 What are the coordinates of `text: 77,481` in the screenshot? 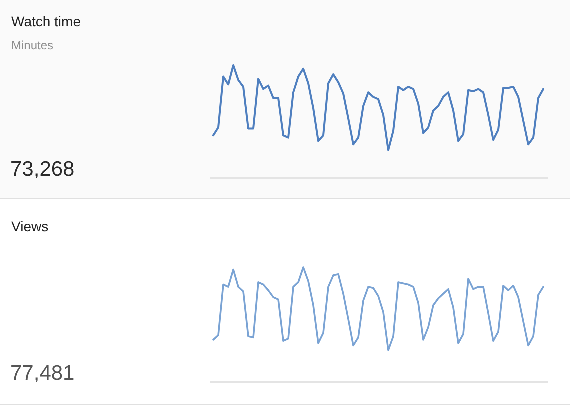 It's located at (42, 373).